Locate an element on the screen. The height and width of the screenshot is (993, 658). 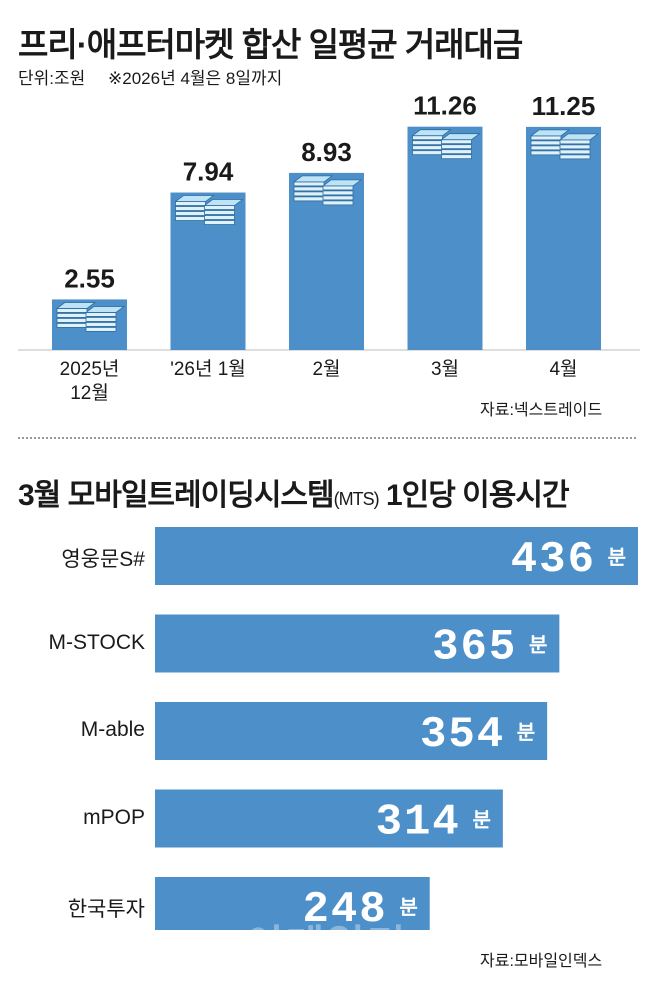
category-label: 한국투자 is located at coordinates (106, 909).